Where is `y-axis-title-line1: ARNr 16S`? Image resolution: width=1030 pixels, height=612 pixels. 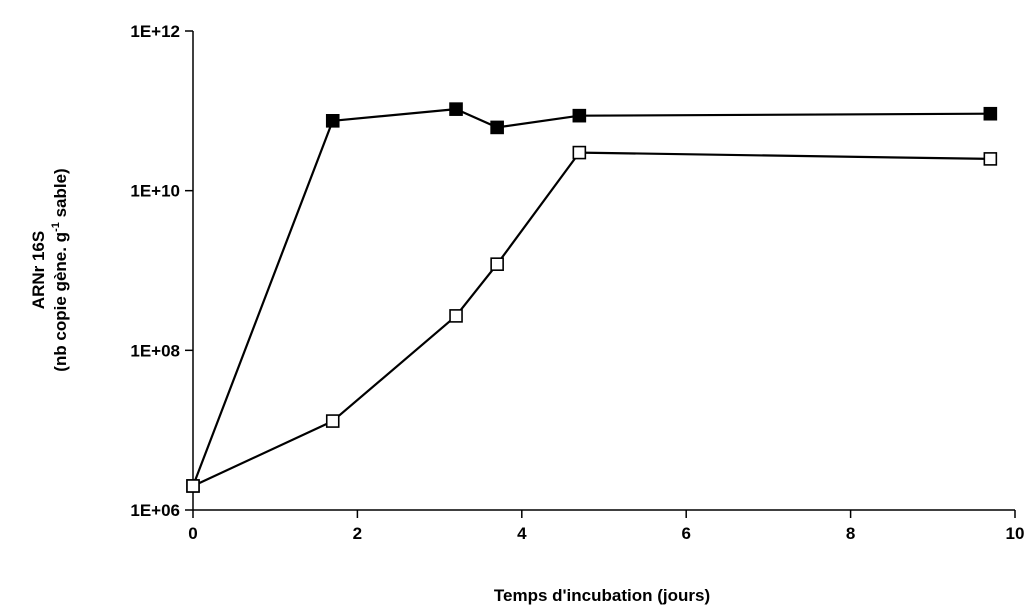
y-axis-title-line1: ARNr 16S is located at coordinates (38, 270).